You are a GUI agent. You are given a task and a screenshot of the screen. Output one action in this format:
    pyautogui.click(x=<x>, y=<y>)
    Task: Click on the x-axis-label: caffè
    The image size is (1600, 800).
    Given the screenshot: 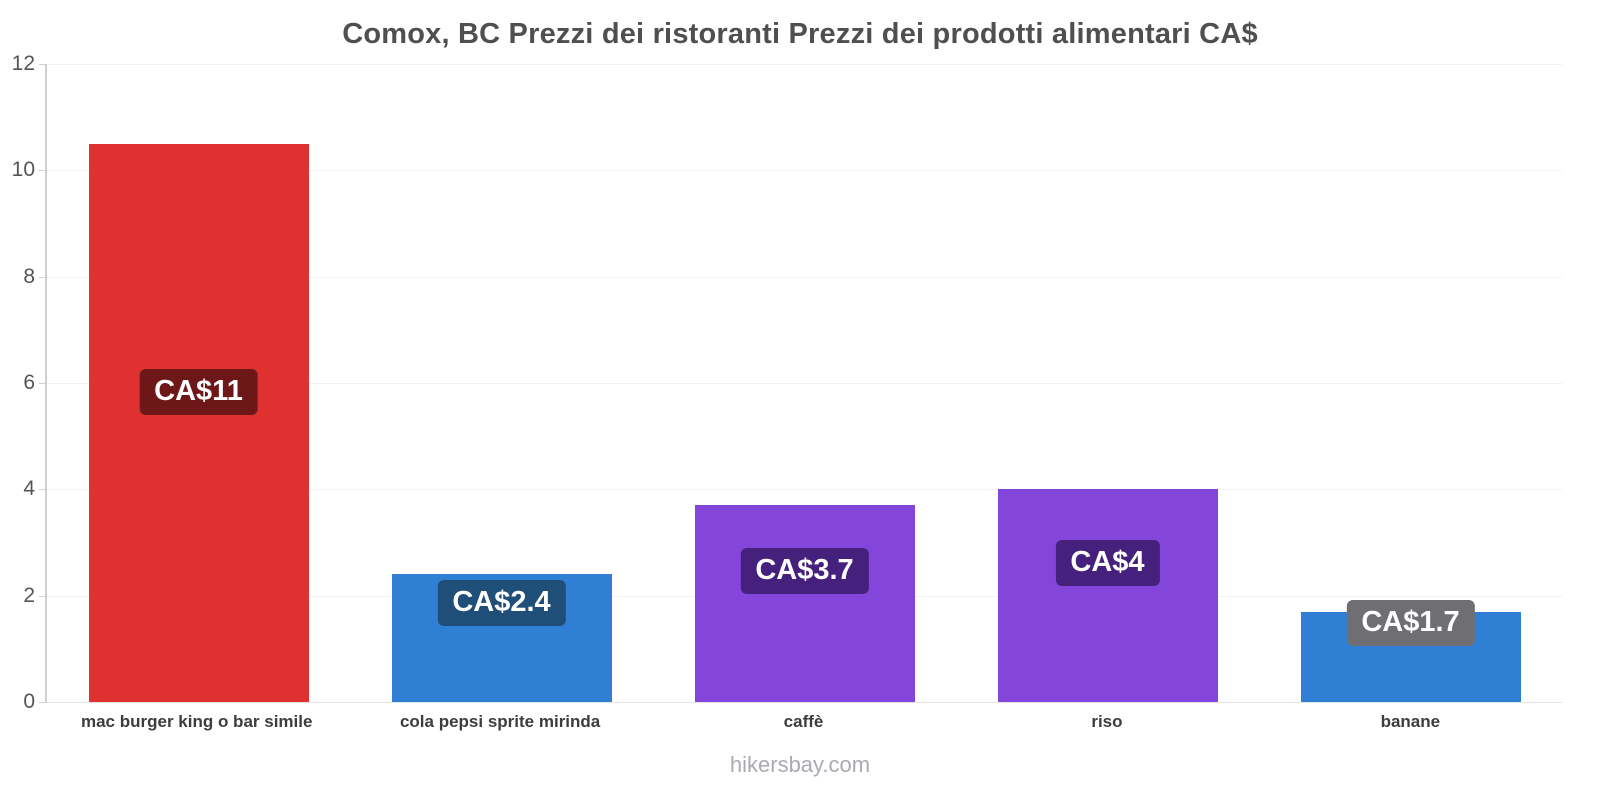 What is the action you would take?
    pyautogui.click(x=803, y=721)
    